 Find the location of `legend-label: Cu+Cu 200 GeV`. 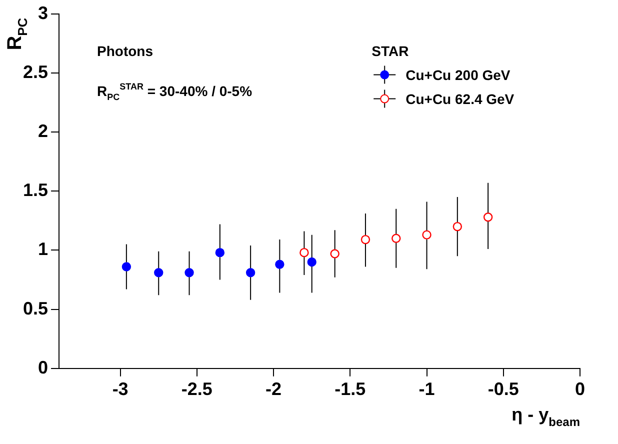

legend-label: Cu+Cu 200 GeV is located at coordinates (458, 74).